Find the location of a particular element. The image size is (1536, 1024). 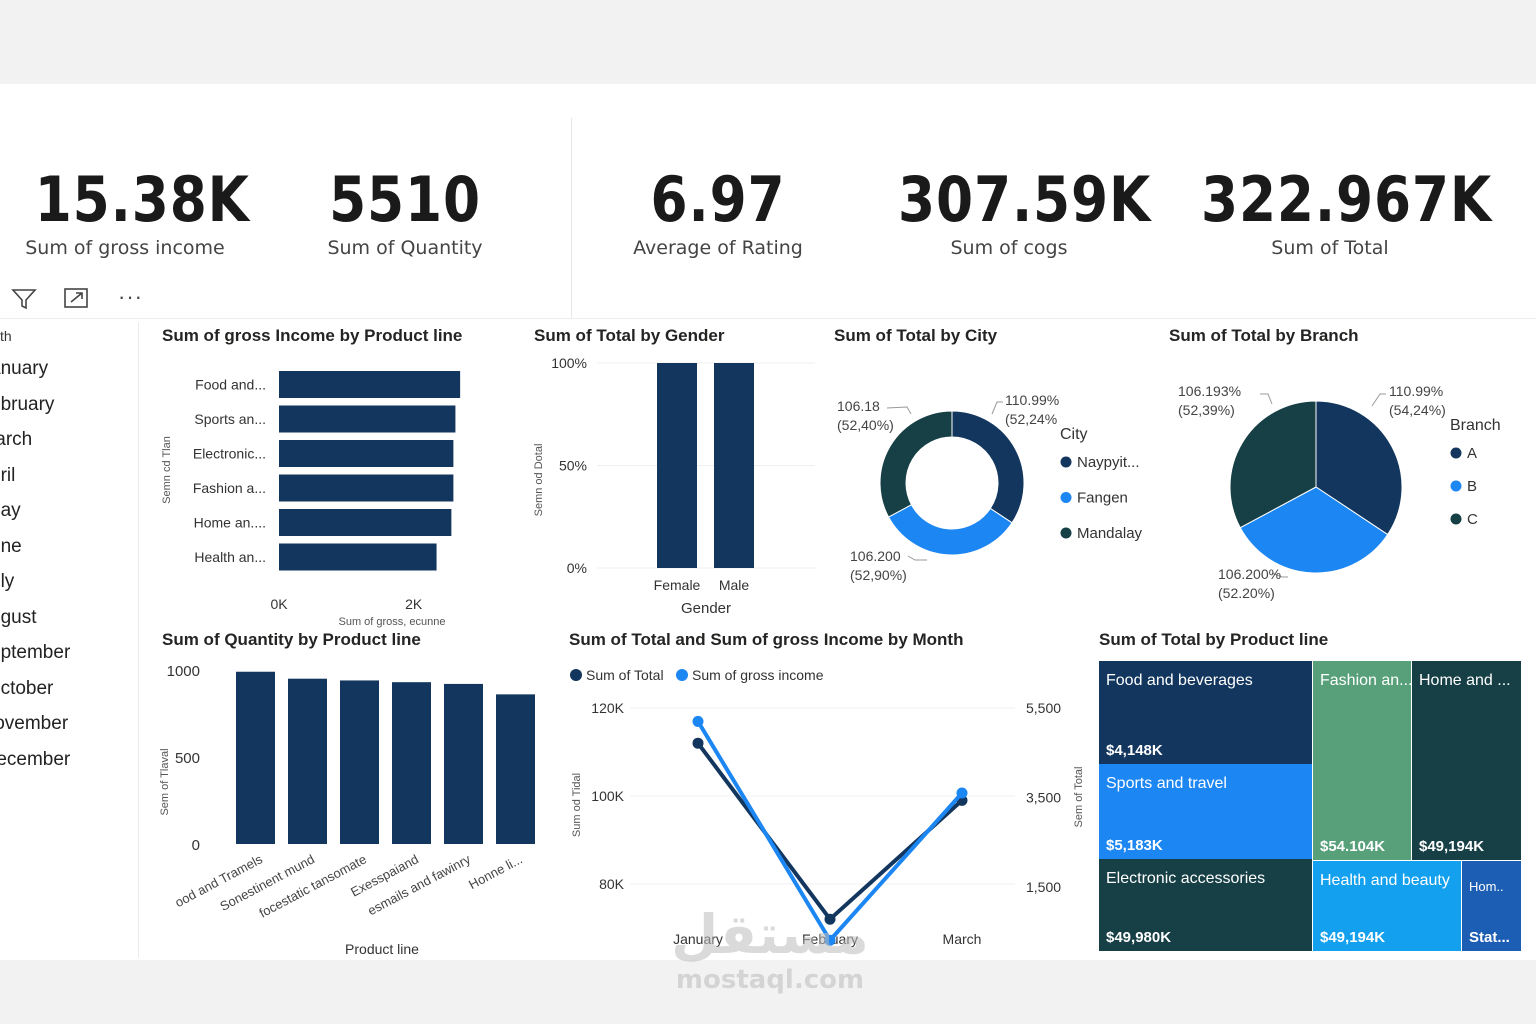

y-tick-label: 500 is located at coordinates (187, 758).